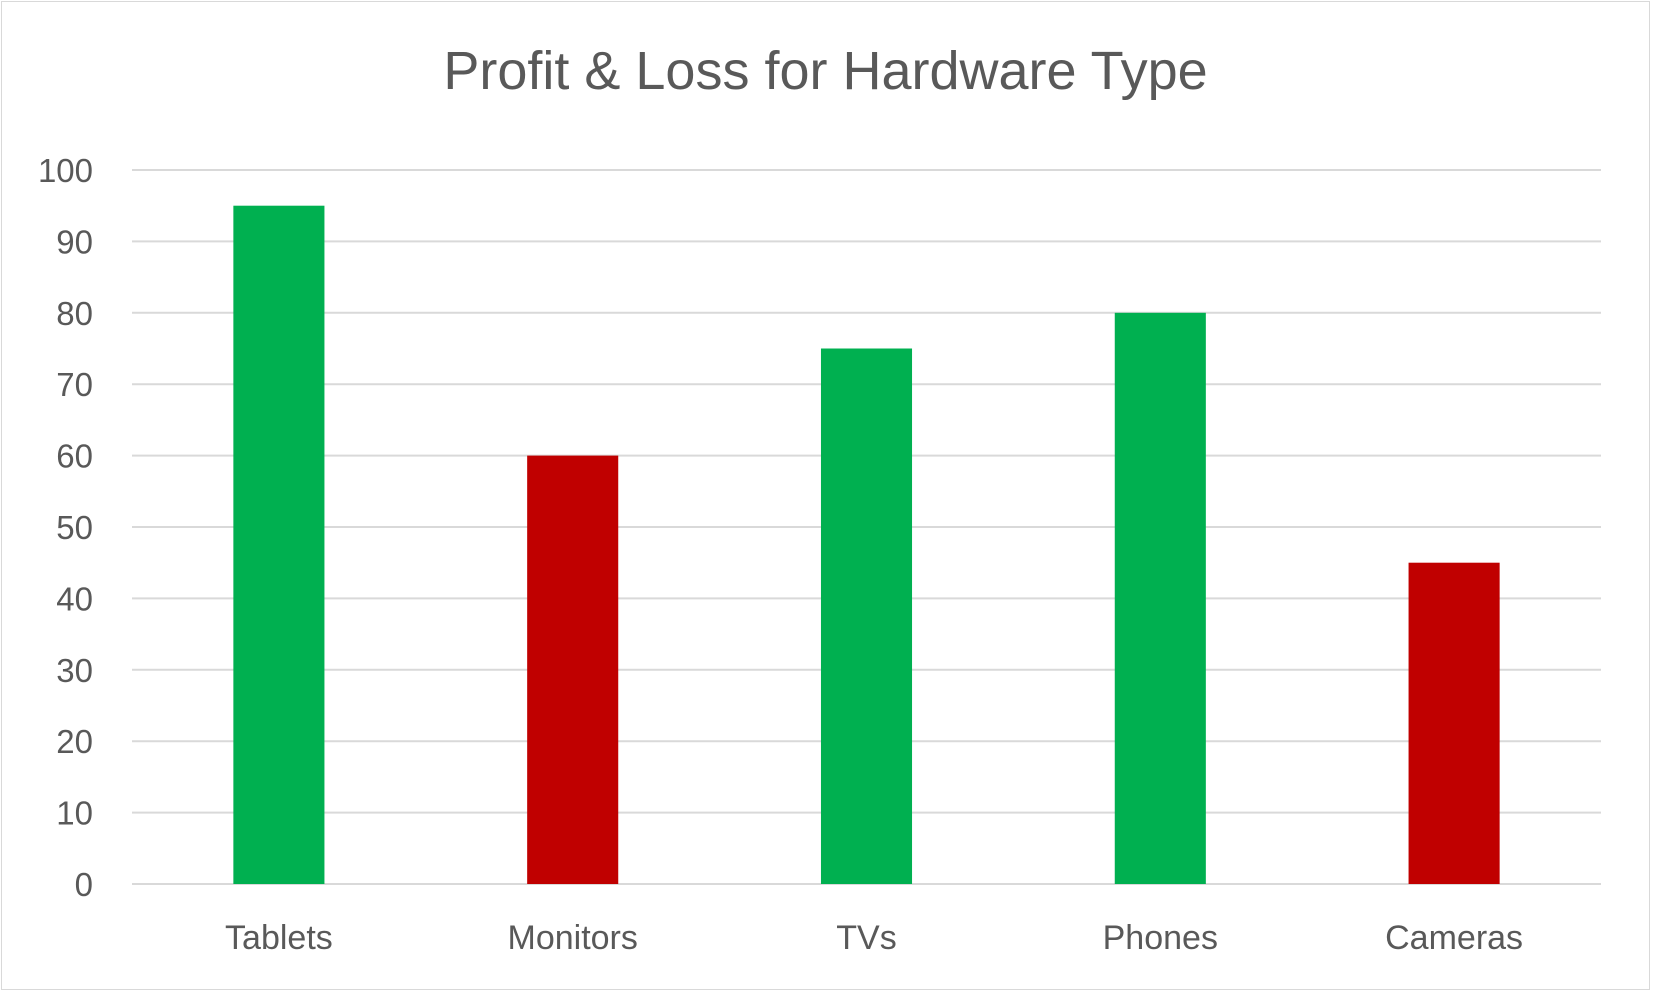 The height and width of the screenshot is (993, 1653). What do you see at coordinates (866, 616) in the screenshot?
I see `bar-tvs` at bounding box center [866, 616].